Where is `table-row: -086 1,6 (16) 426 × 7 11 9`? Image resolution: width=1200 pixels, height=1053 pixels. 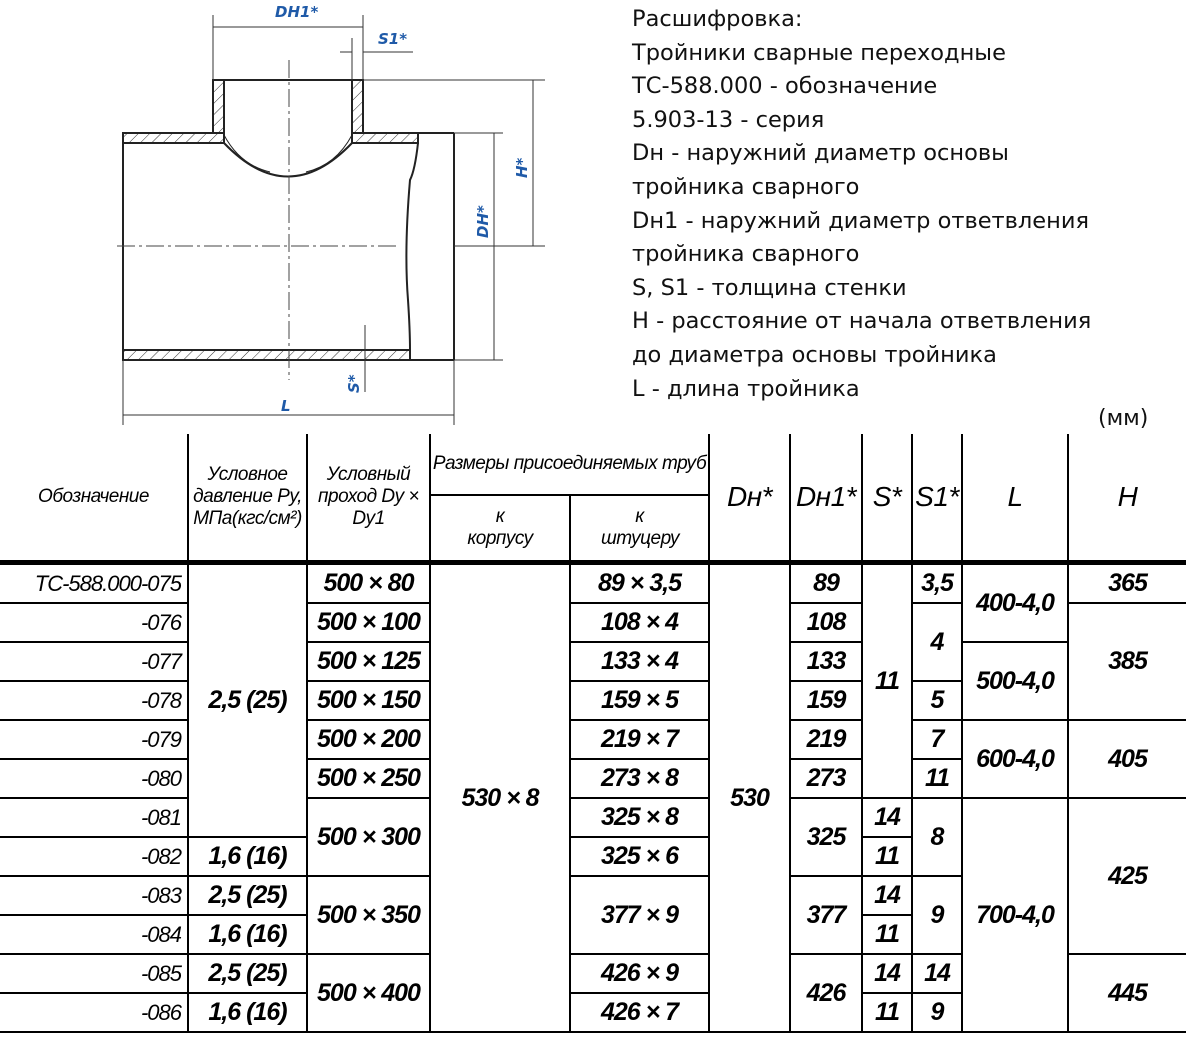
table-row: -086 1,6 (16) 426 × 7 11 9 is located at coordinates (593, 1012).